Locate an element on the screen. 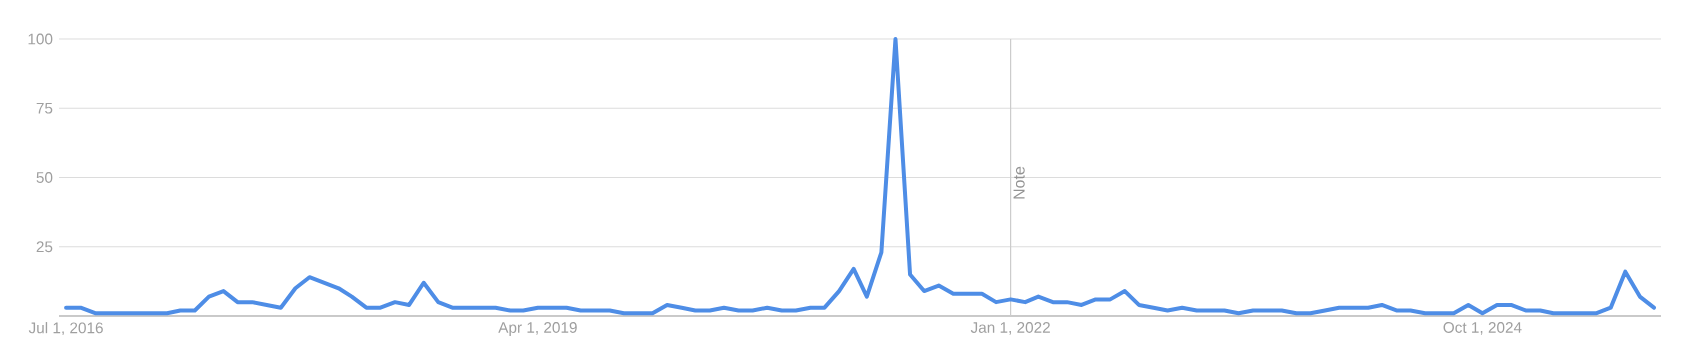  x-tick-label: Jan 1, 2022 is located at coordinates (1010, 328).